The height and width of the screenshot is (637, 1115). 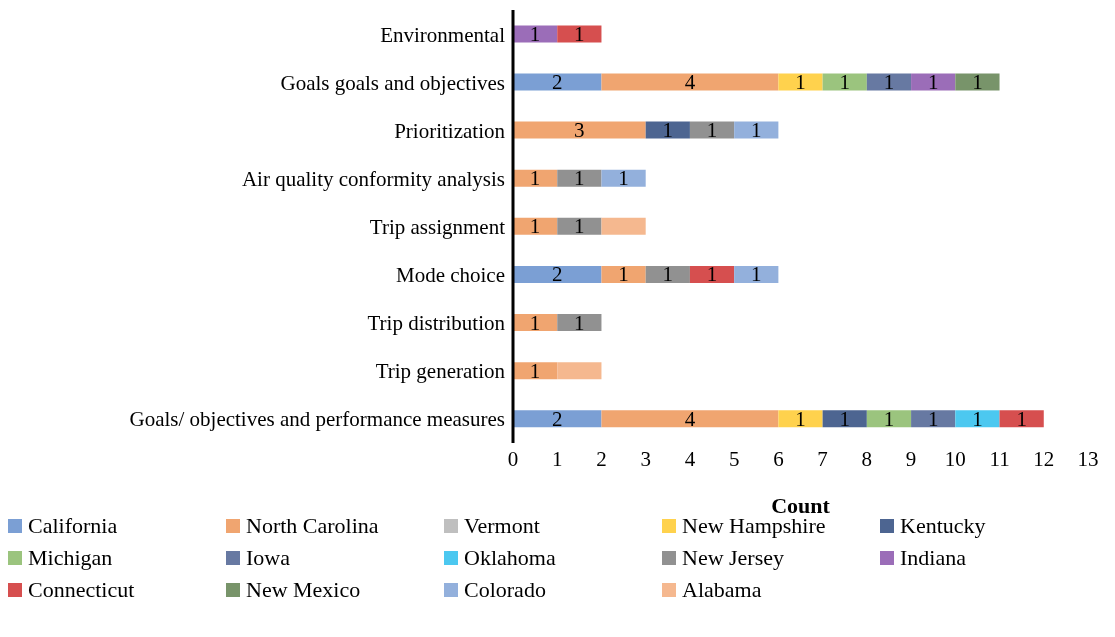 I want to click on legend-label: Kentucky, so click(x=943, y=526).